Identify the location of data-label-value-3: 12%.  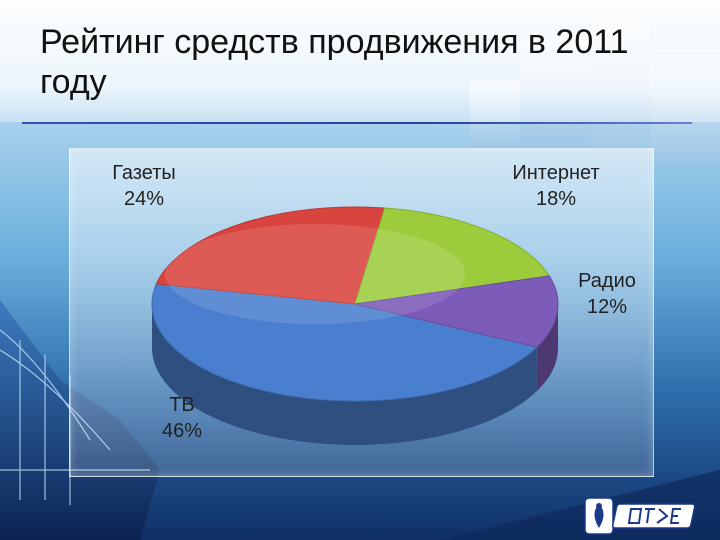
(607, 307).